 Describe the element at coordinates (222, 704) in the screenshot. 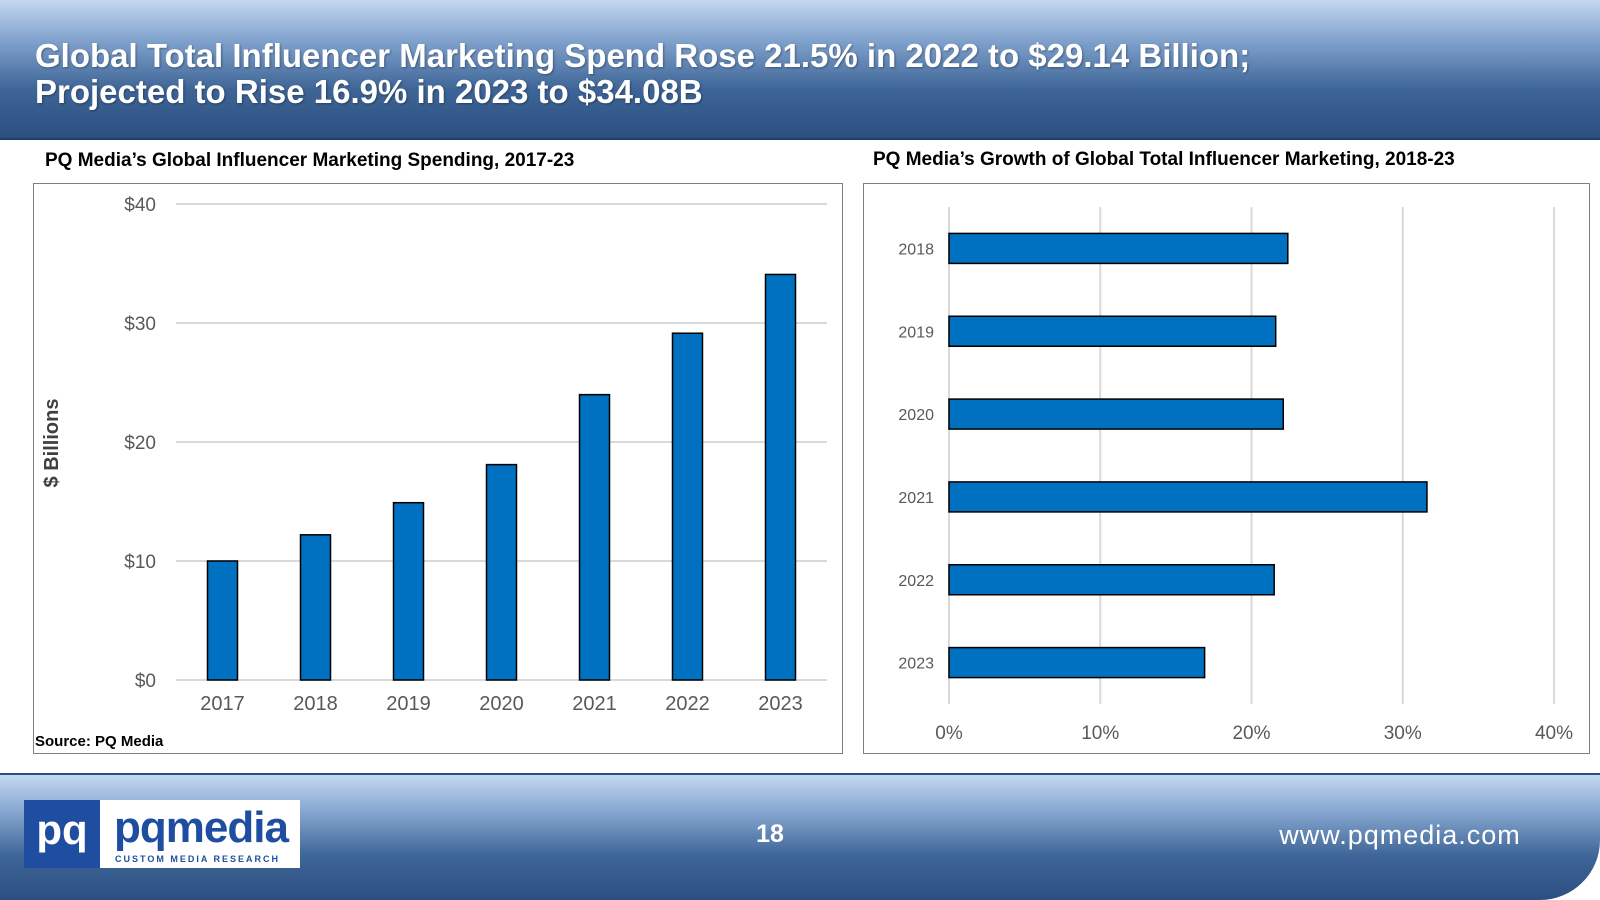

I see `x-tick-label: 2017` at that location.